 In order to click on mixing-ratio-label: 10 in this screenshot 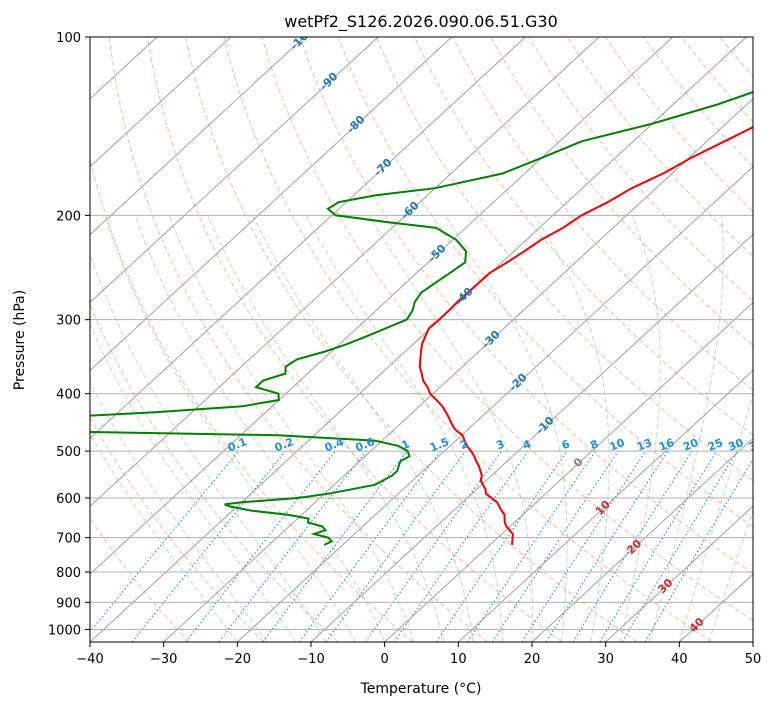, I will do `click(617, 445)`.